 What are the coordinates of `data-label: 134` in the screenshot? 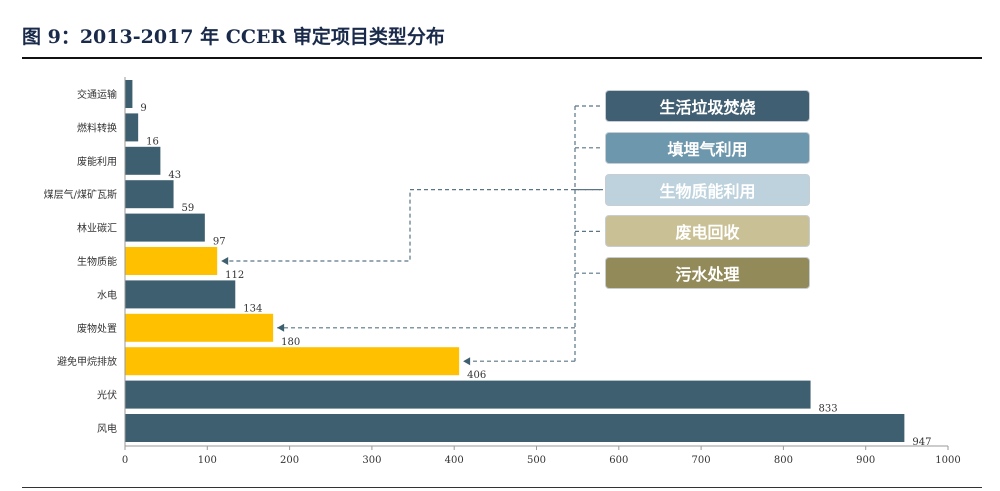 It's located at (252, 308).